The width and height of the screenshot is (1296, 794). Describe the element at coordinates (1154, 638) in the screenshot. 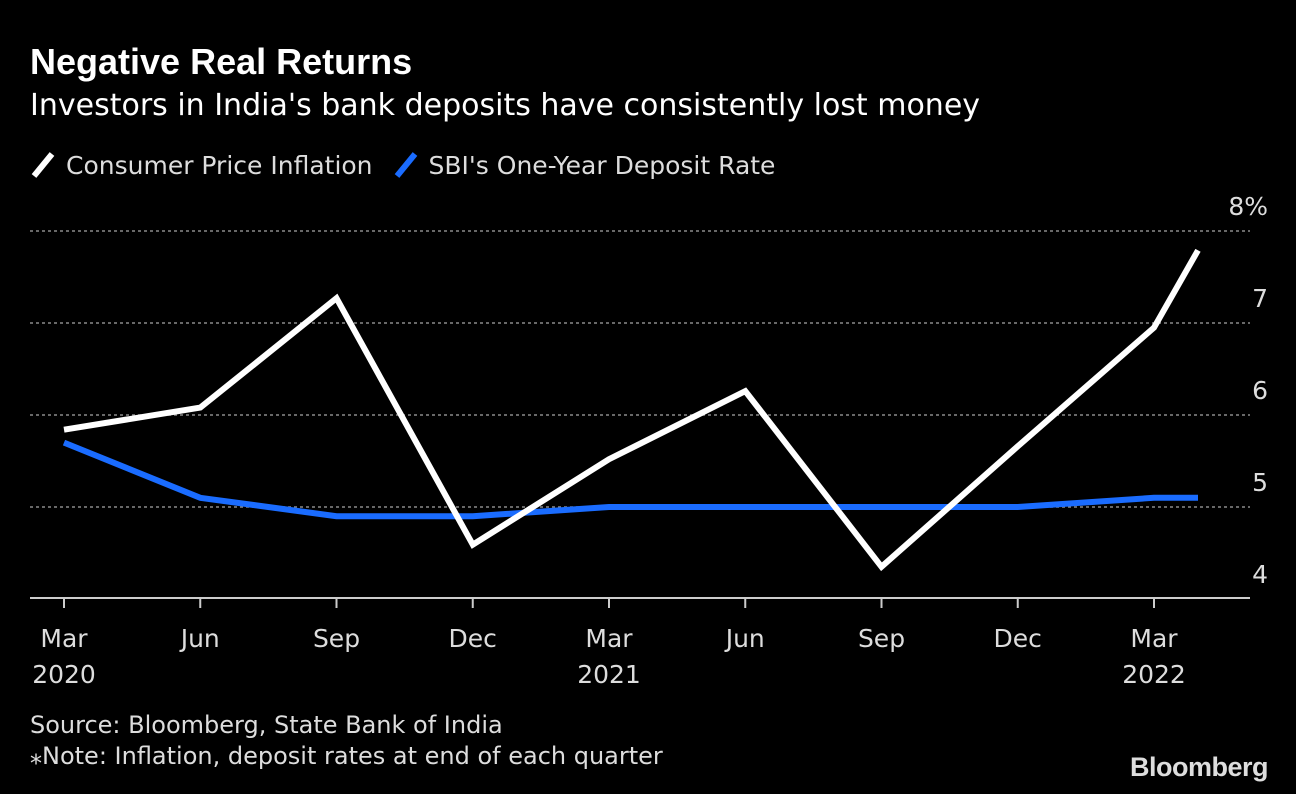

I see `x-tick-label-8: Mar` at that location.